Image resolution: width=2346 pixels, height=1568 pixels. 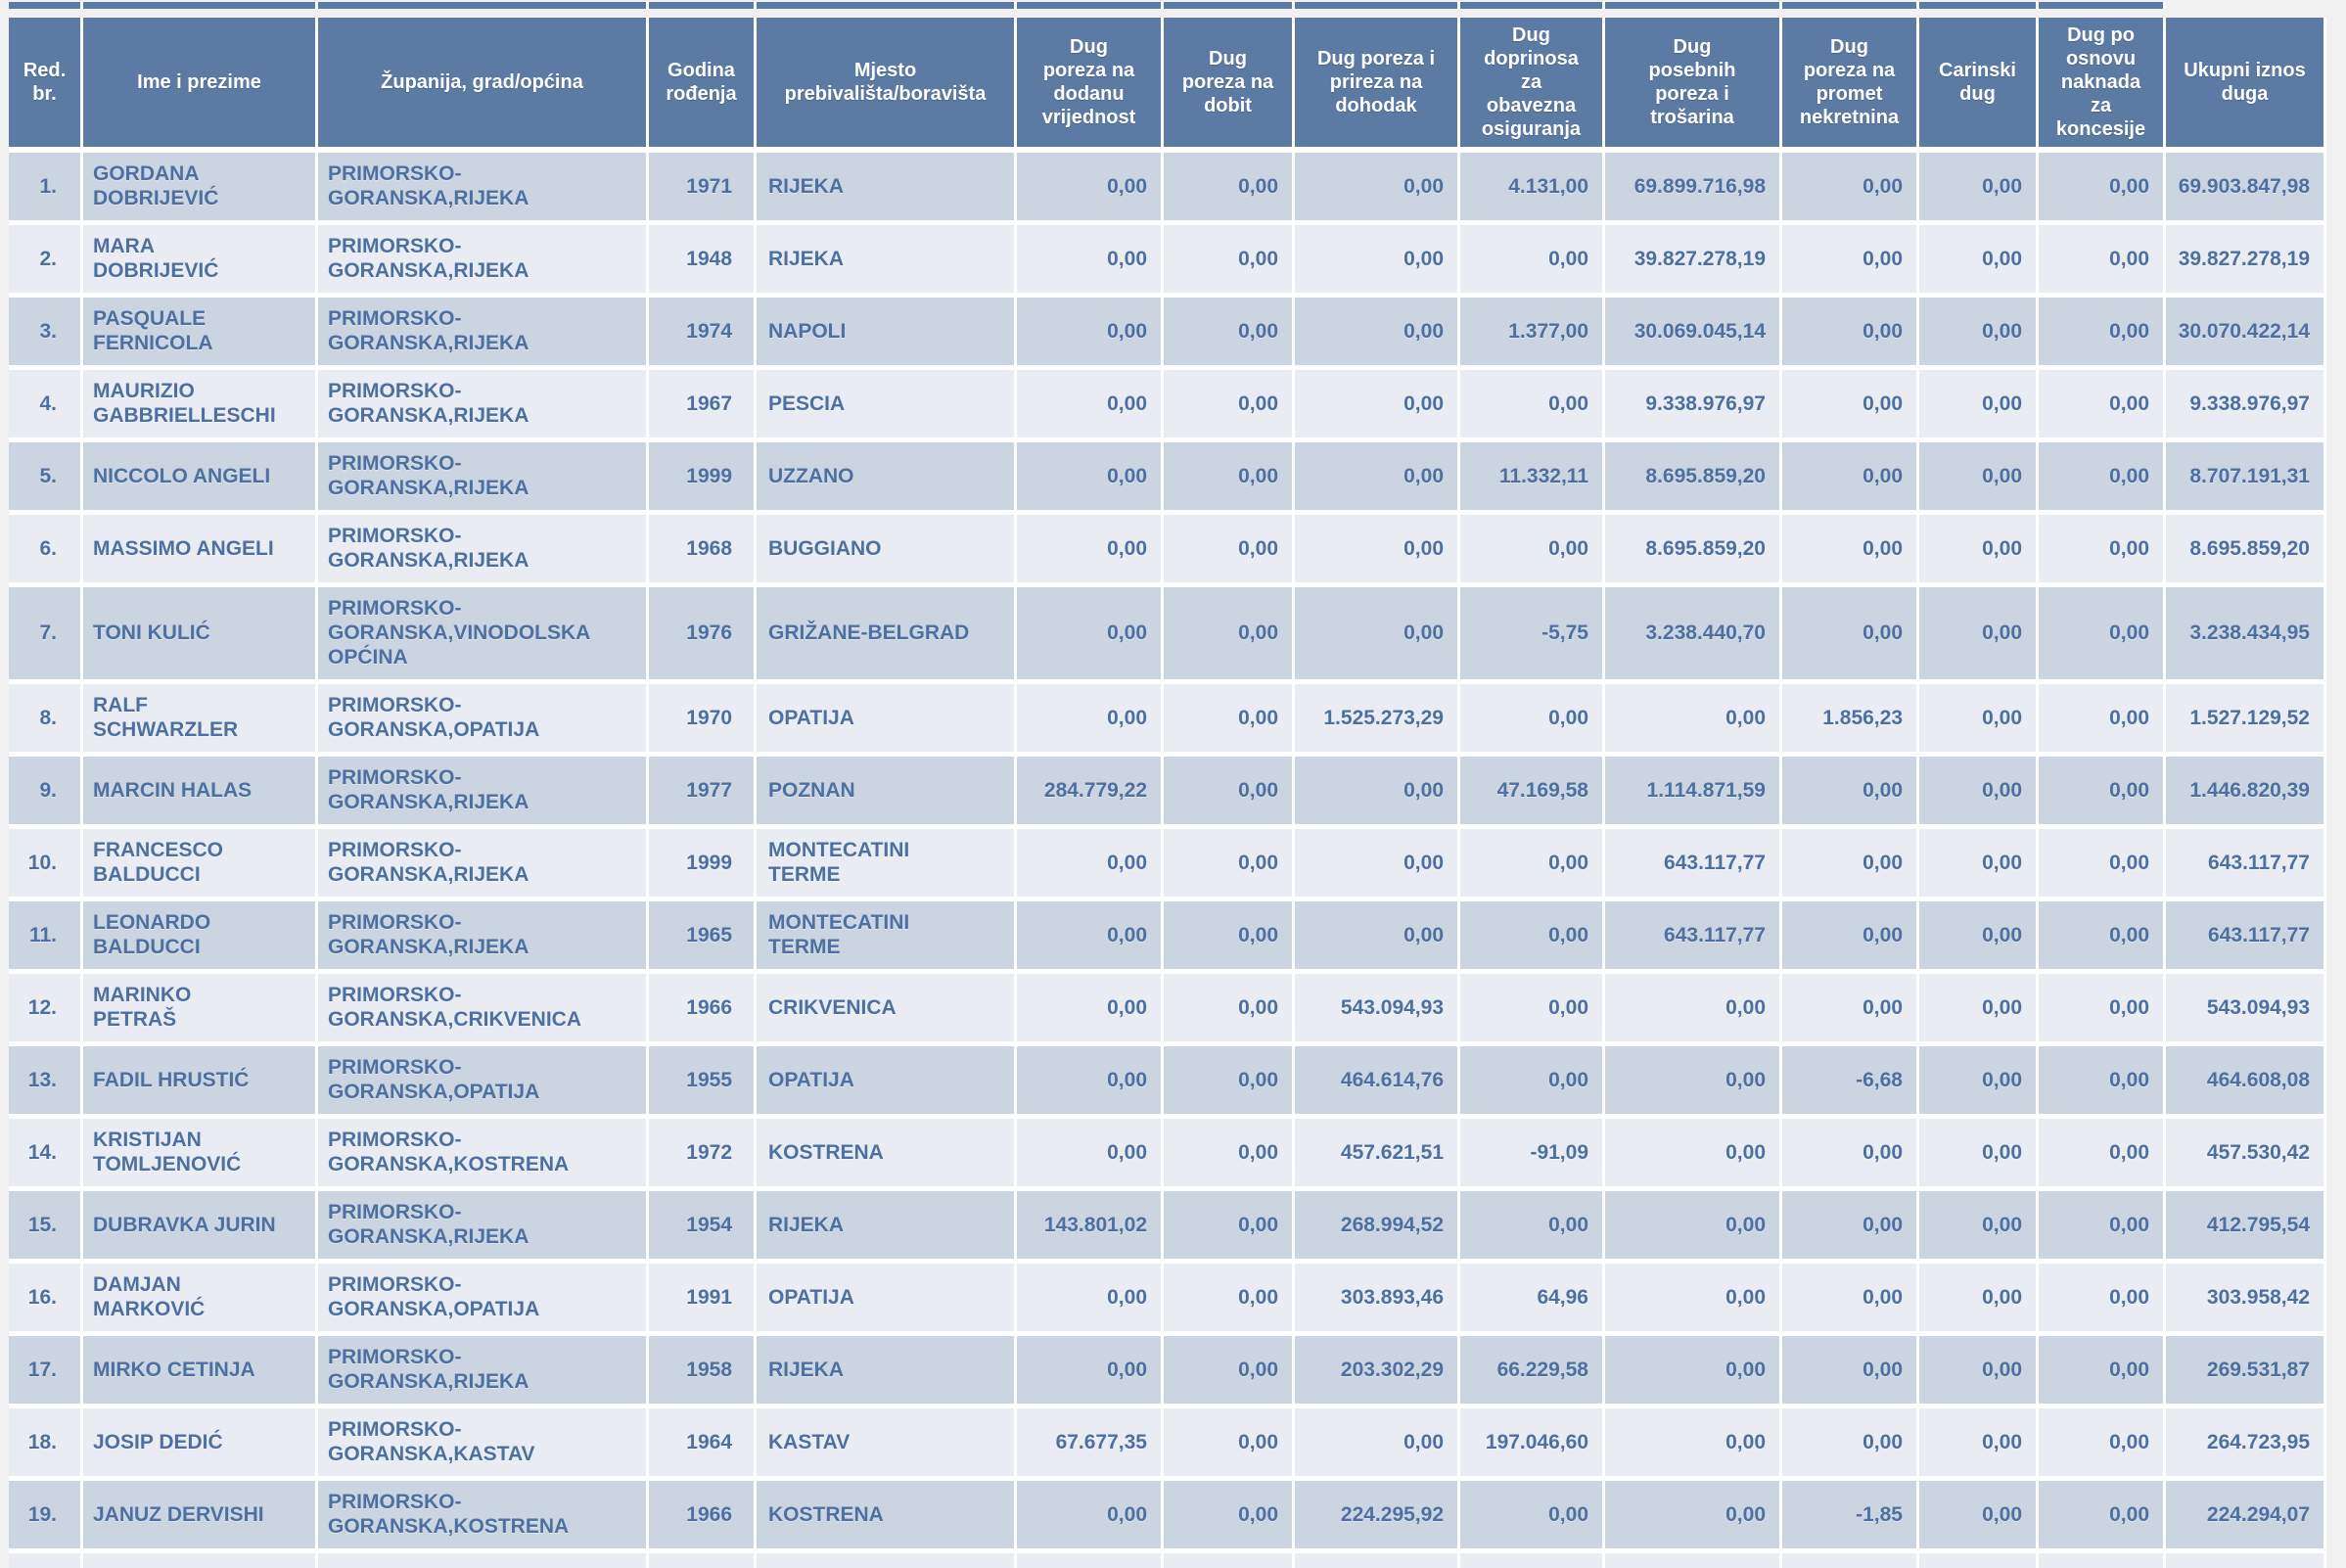 What do you see at coordinates (703, 1082) in the screenshot?
I see `cell-godina: 1955` at bounding box center [703, 1082].